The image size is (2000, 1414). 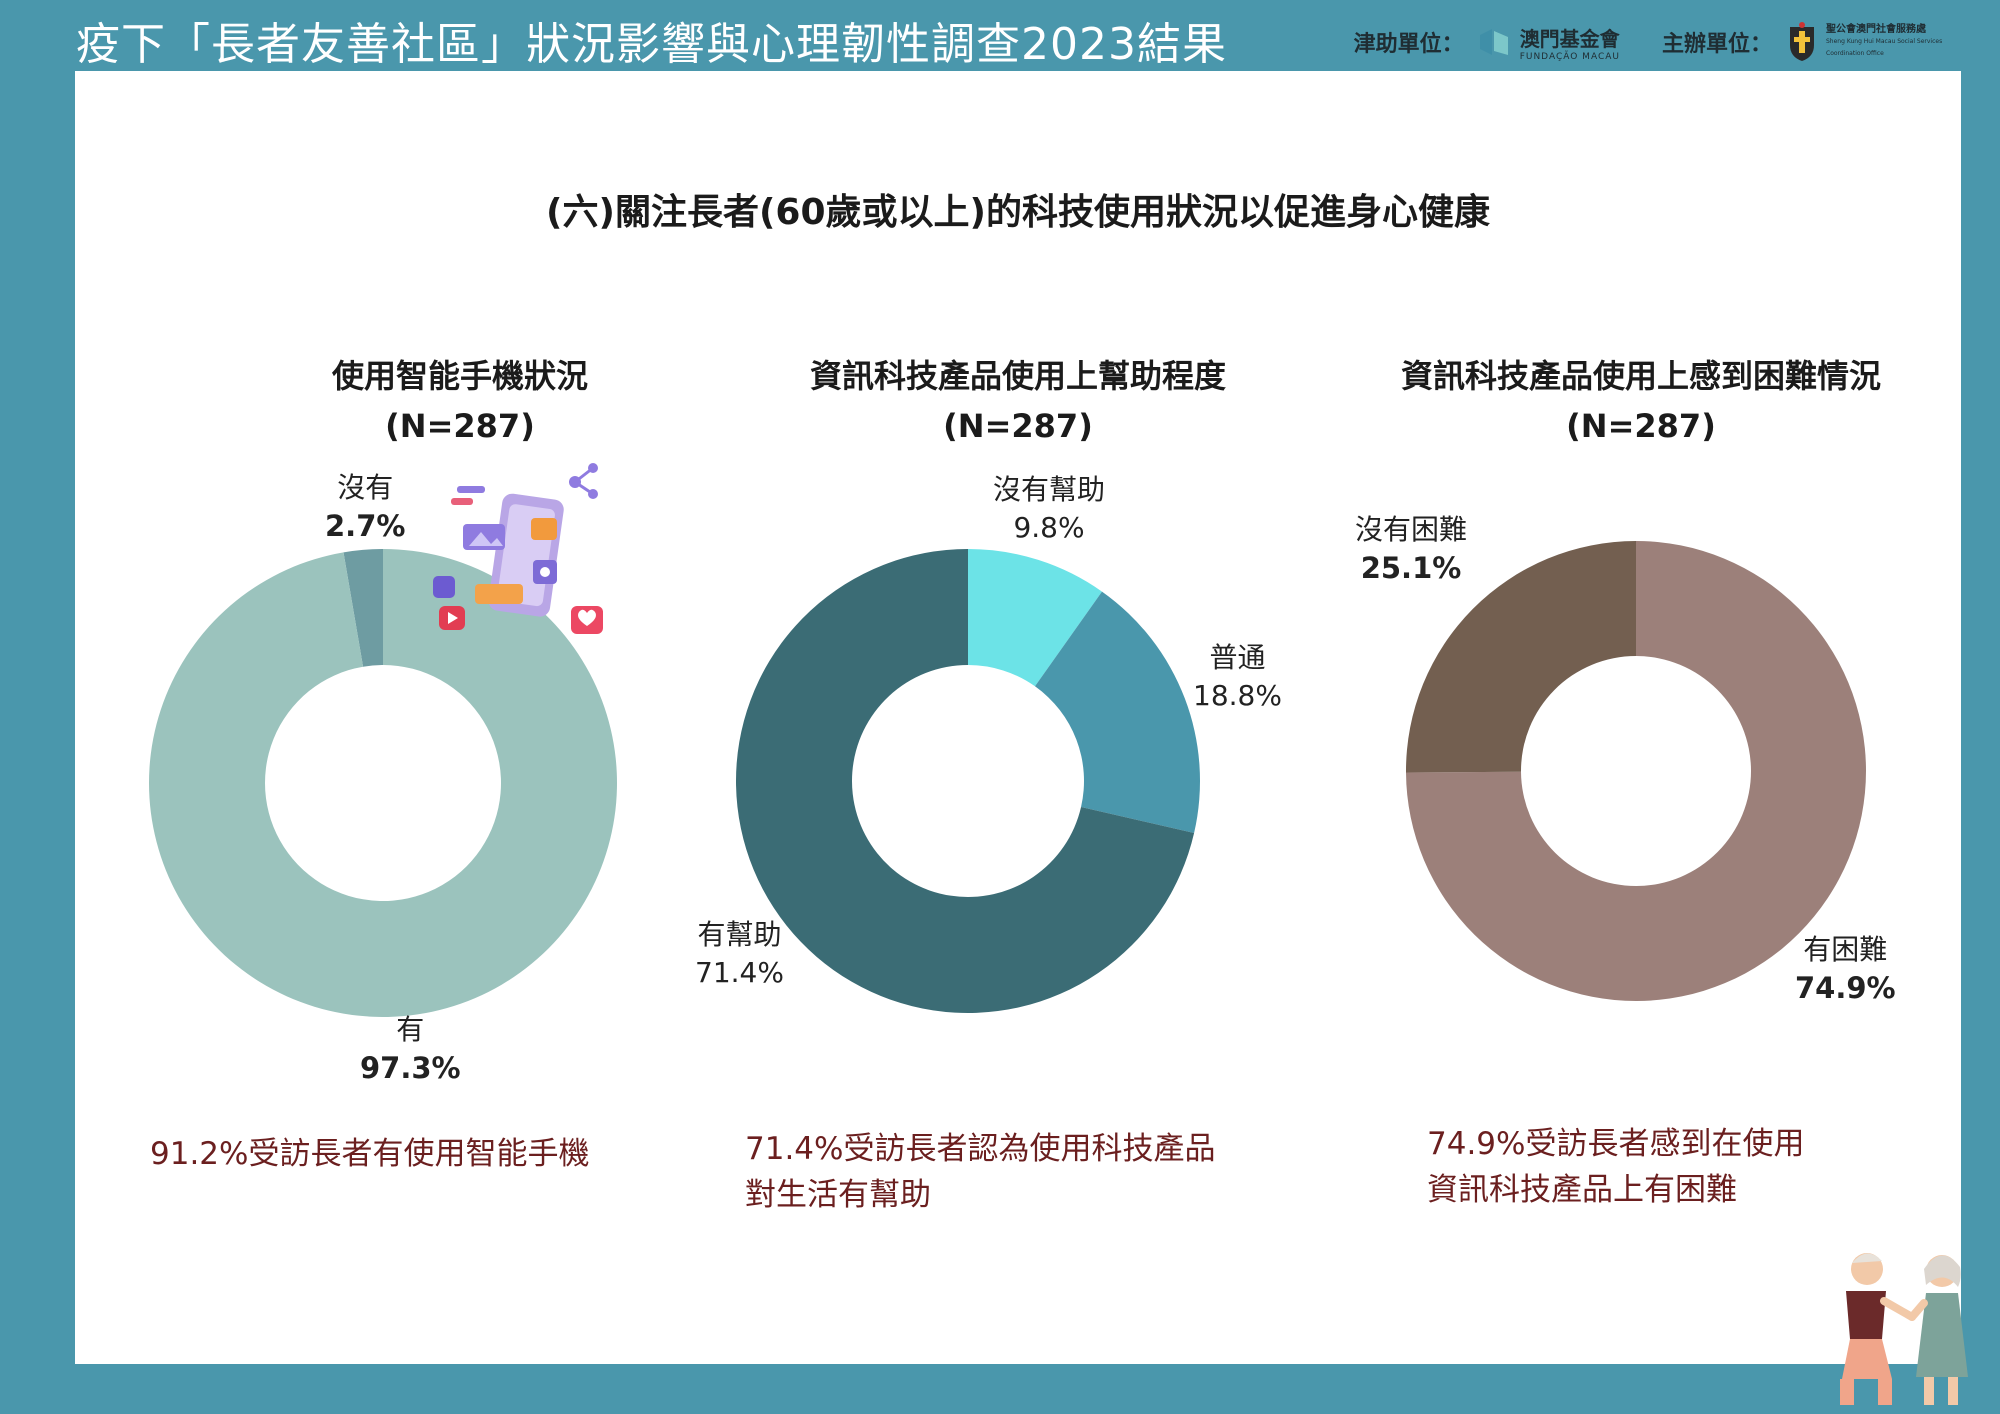 I want to click on sponsor-logo: 澳門基金會 FUNDAÇÃO MACAU, so click(x=1549, y=42).